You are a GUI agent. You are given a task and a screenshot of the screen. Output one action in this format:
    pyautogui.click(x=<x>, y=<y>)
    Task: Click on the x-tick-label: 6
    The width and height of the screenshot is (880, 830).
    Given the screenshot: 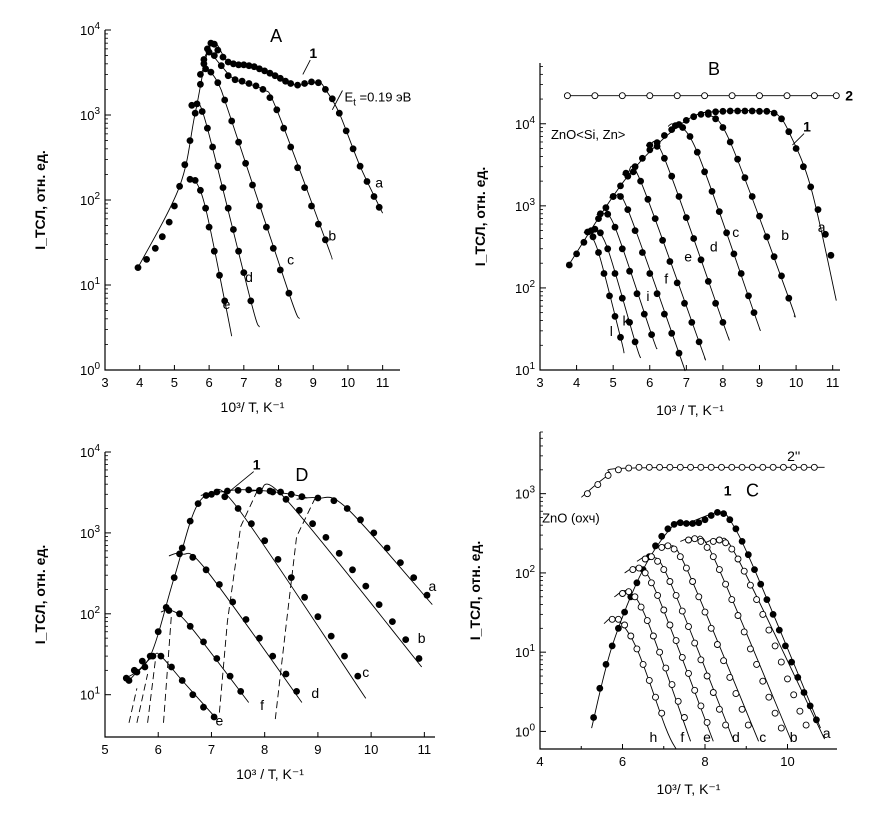 What is the action you would take?
    pyautogui.click(x=649, y=382)
    